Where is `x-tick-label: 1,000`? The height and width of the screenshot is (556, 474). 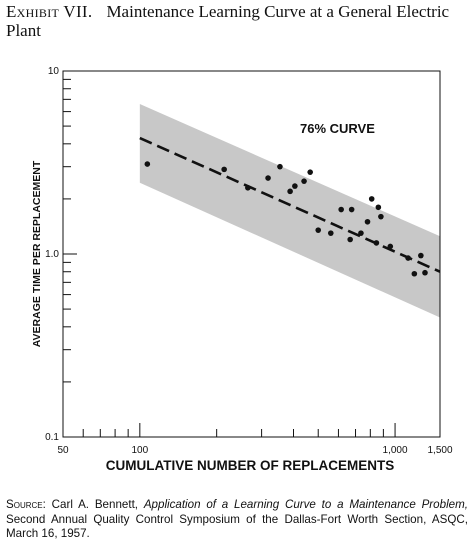 x-tick-label: 1,000 is located at coordinates (395, 450).